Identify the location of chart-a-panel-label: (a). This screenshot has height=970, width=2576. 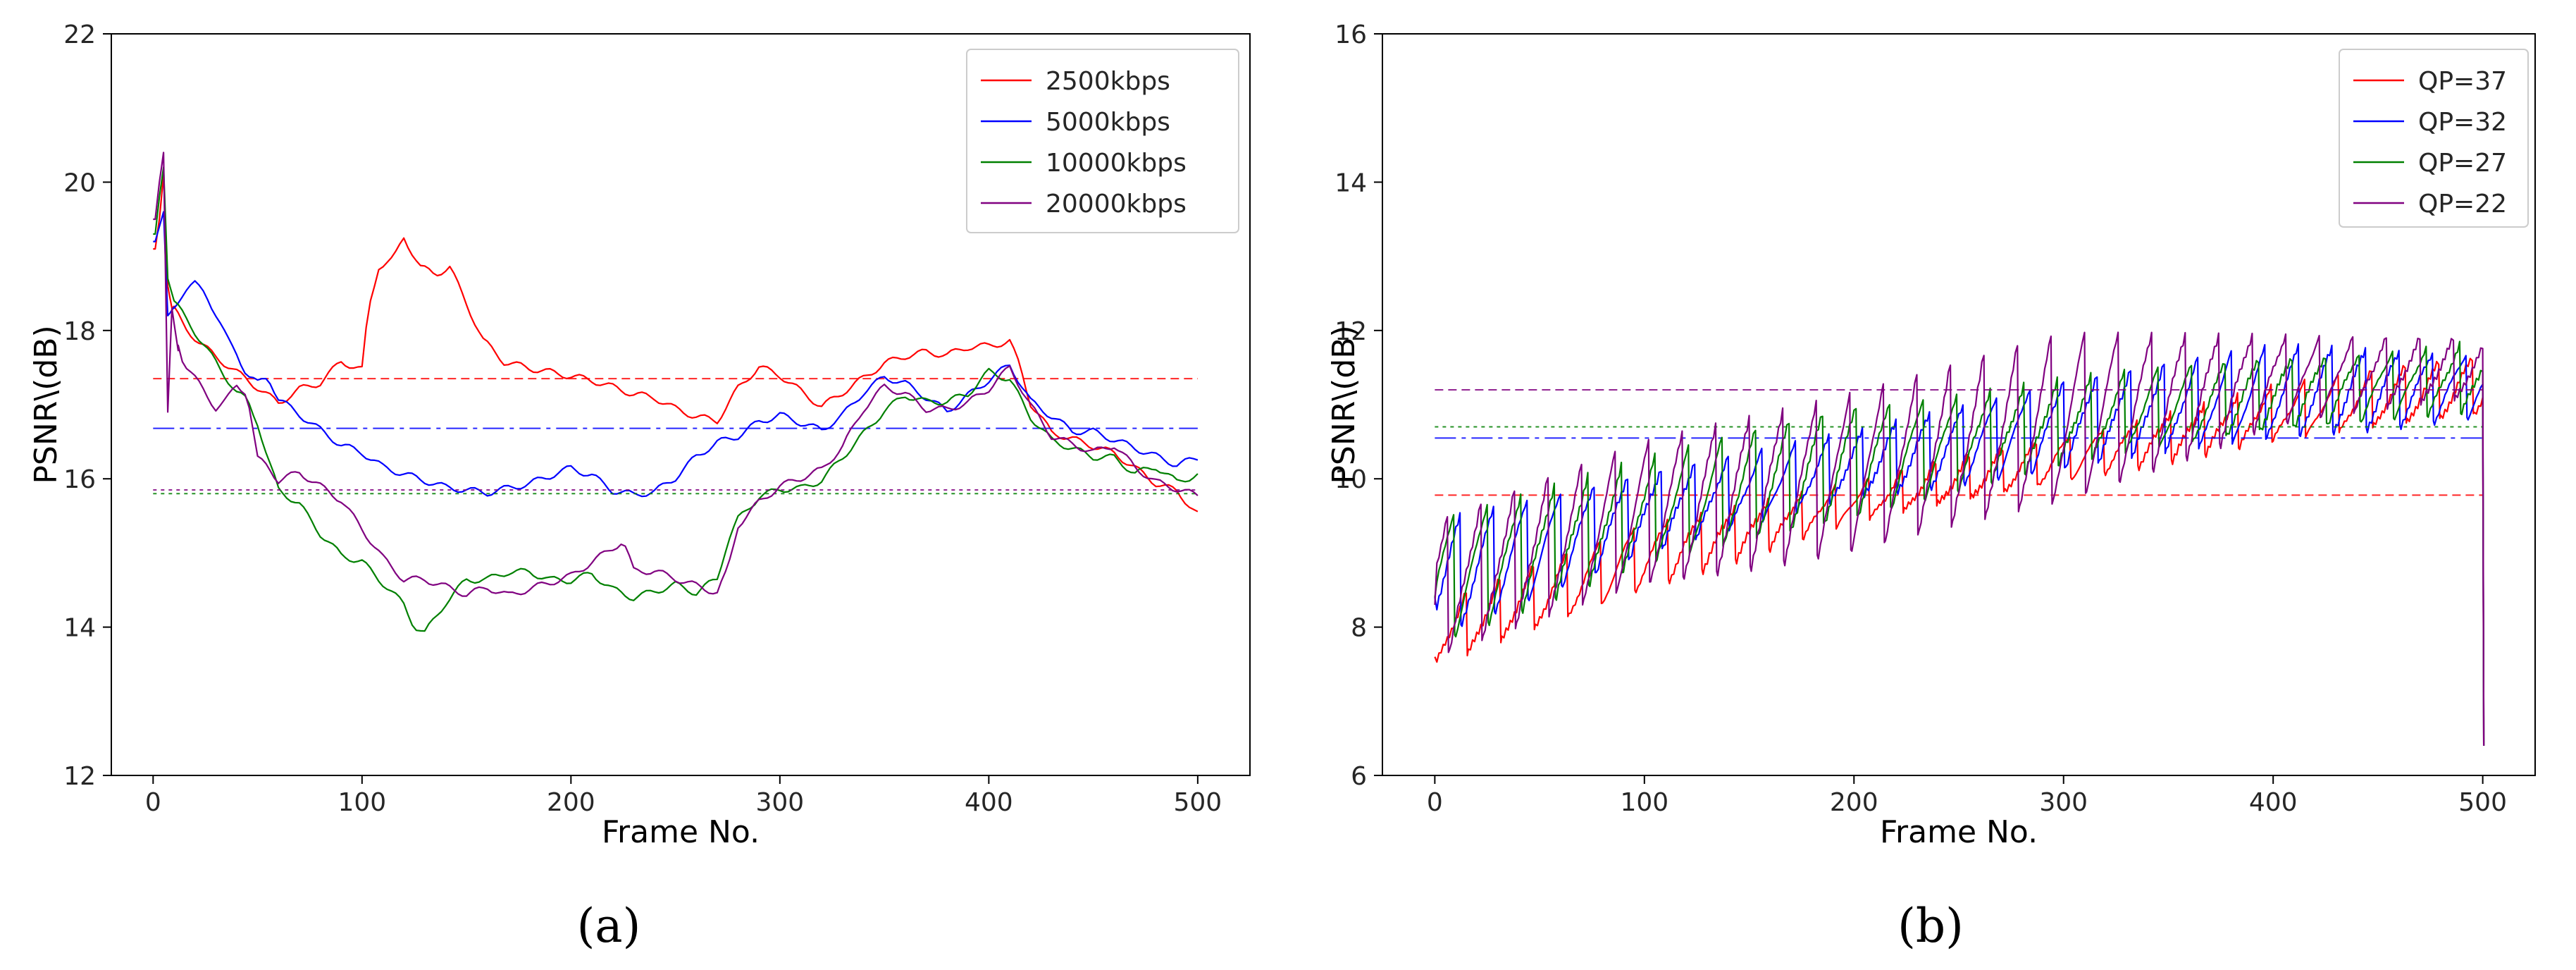
(609, 926).